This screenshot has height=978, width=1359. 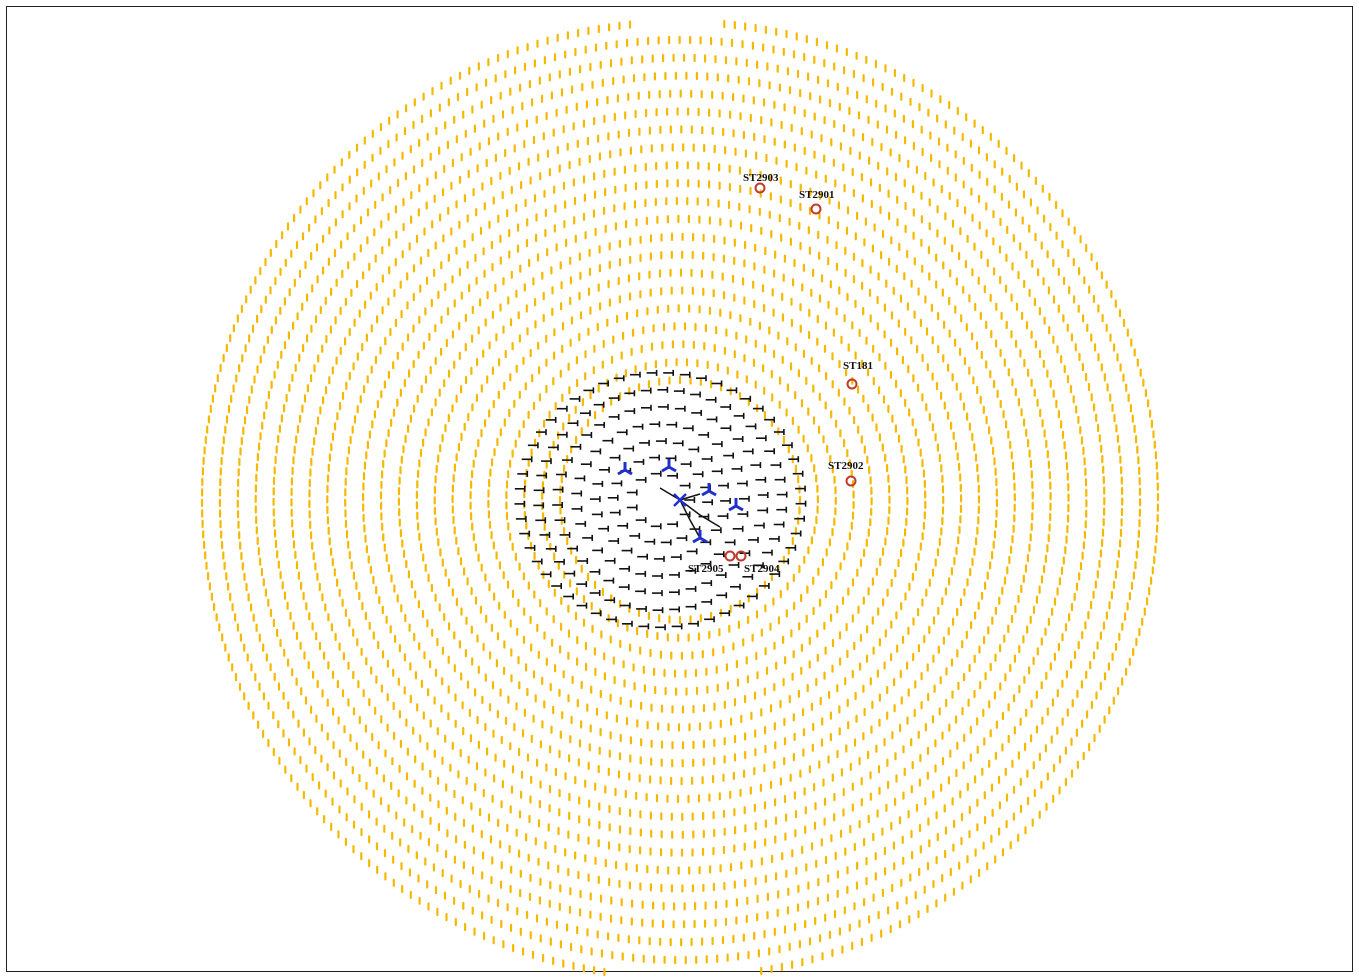 I want to click on station-label: ST2904, so click(x=762, y=569).